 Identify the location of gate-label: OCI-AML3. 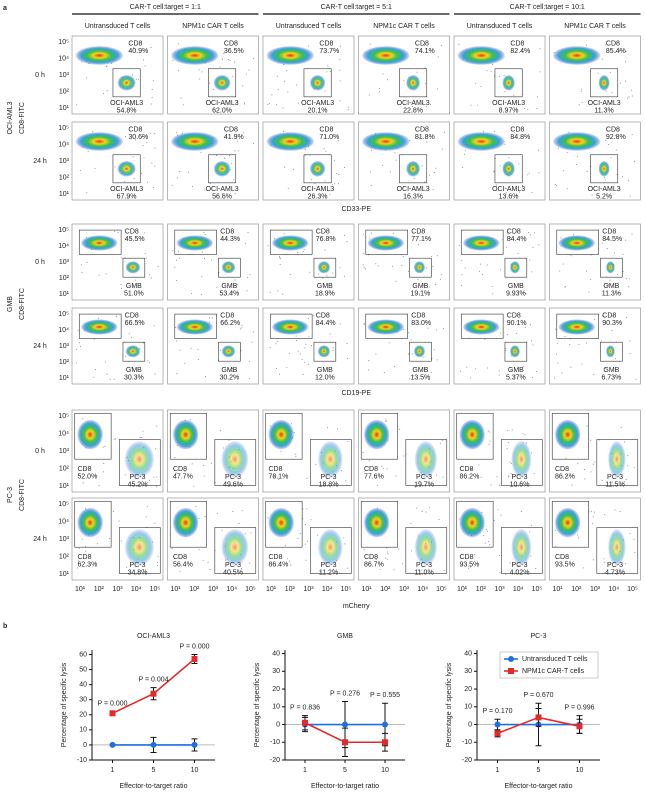
(508, 189).